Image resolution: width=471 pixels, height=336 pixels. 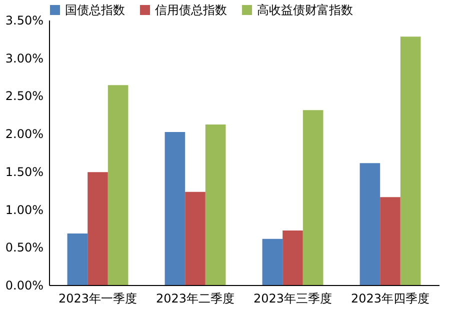 What do you see at coordinates (24, 285) in the screenshot?
I see `y-tick-label: 0.00%` at bounding box center [24, 285].